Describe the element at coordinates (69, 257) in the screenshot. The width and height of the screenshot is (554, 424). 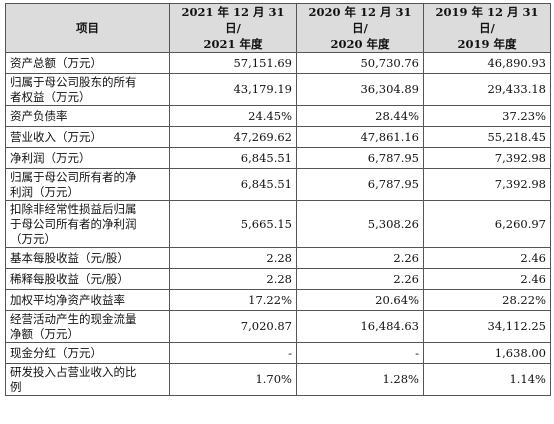
I see `row-label-line: 基本每股收益（元/股）` at that location.